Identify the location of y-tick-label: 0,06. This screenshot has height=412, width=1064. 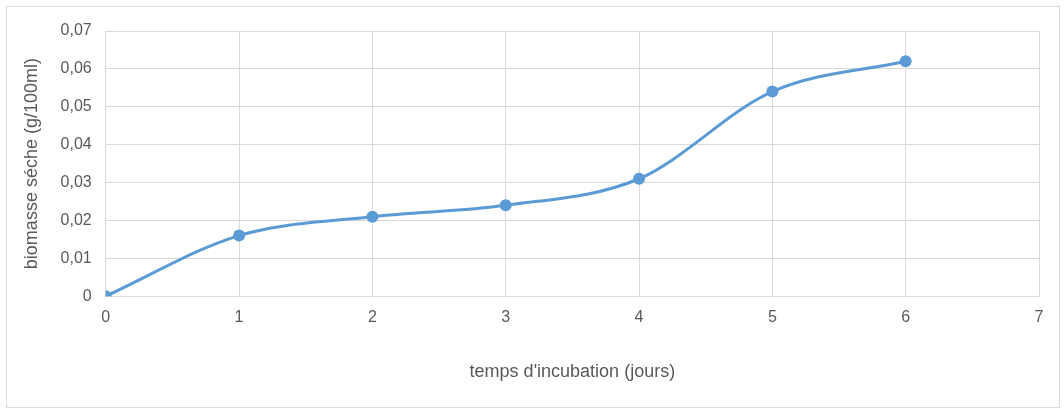
(76, 68).